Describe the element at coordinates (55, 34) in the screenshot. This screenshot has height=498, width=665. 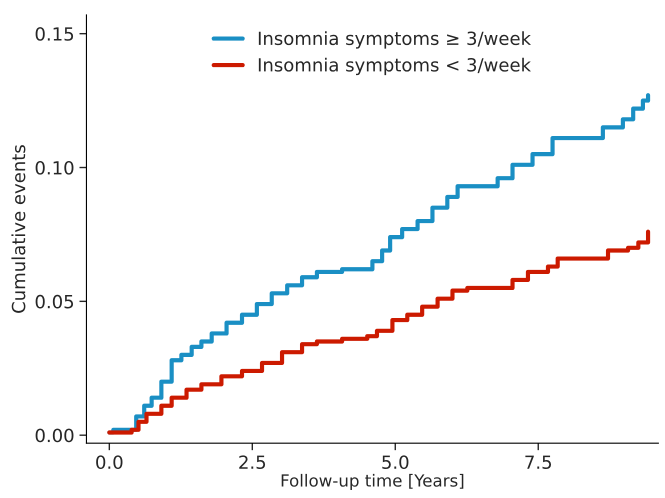
I see `y-tick-label: 0.15` at that location.